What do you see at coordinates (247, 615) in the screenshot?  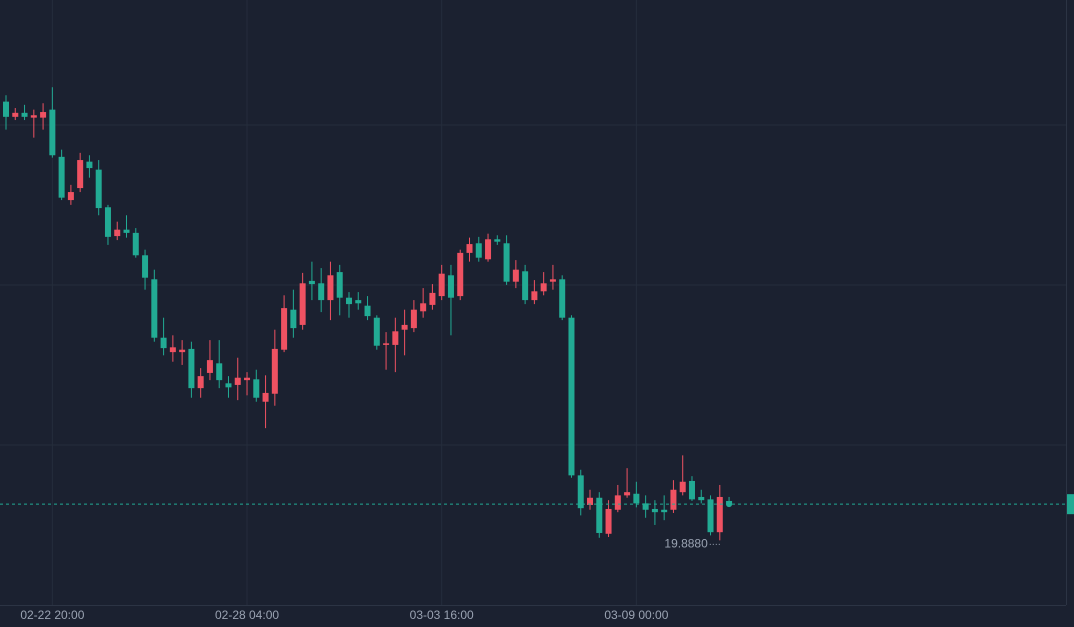 I see `x-tick-label: 02-28 04:00` at bounding box center [247, 615].